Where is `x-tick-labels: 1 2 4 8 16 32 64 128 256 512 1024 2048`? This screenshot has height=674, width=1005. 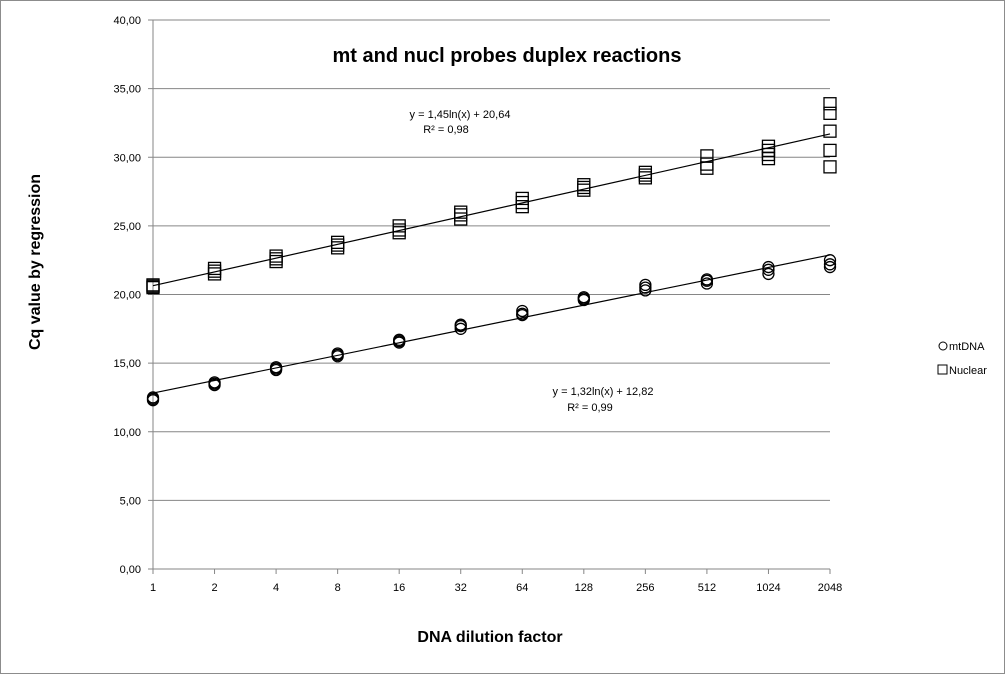
x-tick-labels: 1 2 4 8 16 32 64 128 256 512 1024 2048 is located at coordinates (496, 588).